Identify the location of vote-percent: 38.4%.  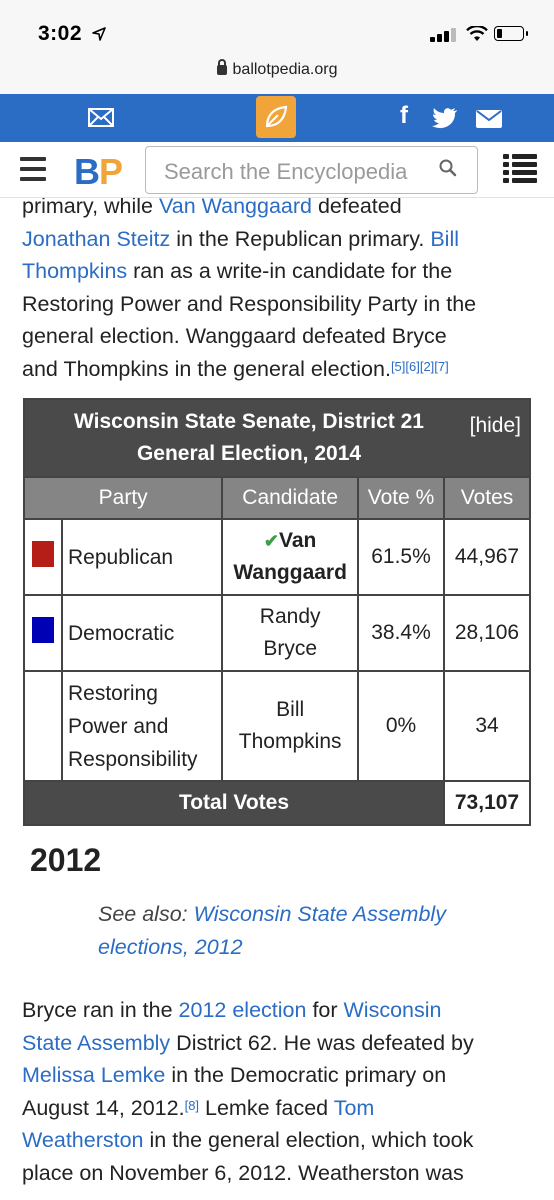
(401, 633).